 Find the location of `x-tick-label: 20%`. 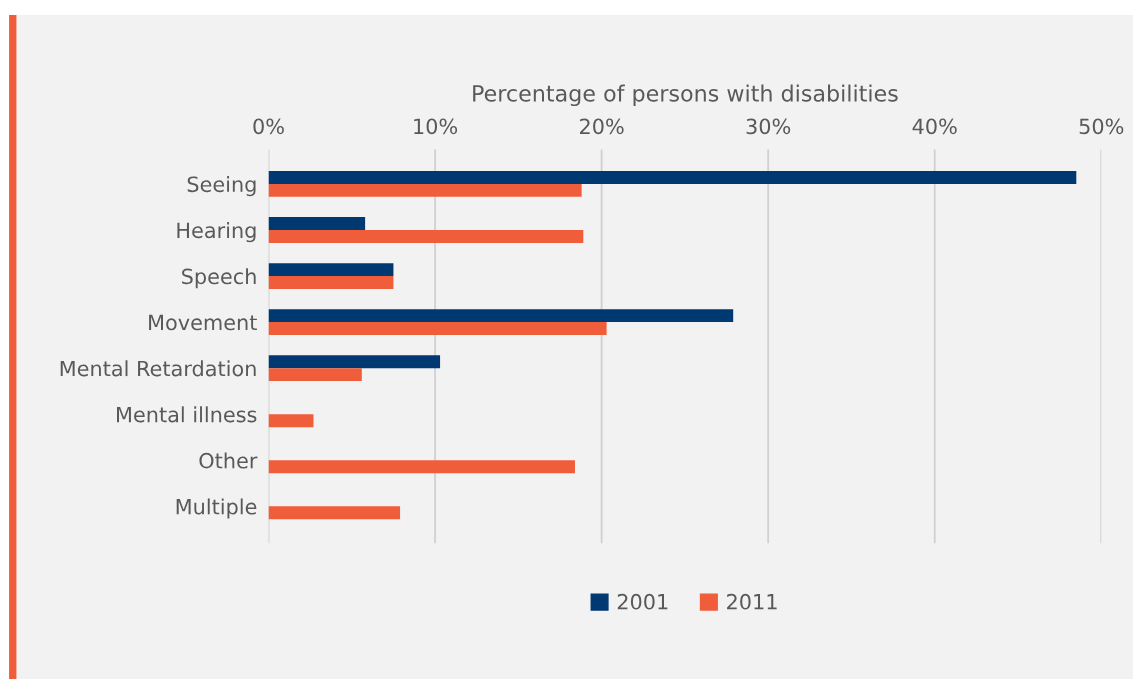

x-tick-label: 20% is located at coordinates (602, 126).